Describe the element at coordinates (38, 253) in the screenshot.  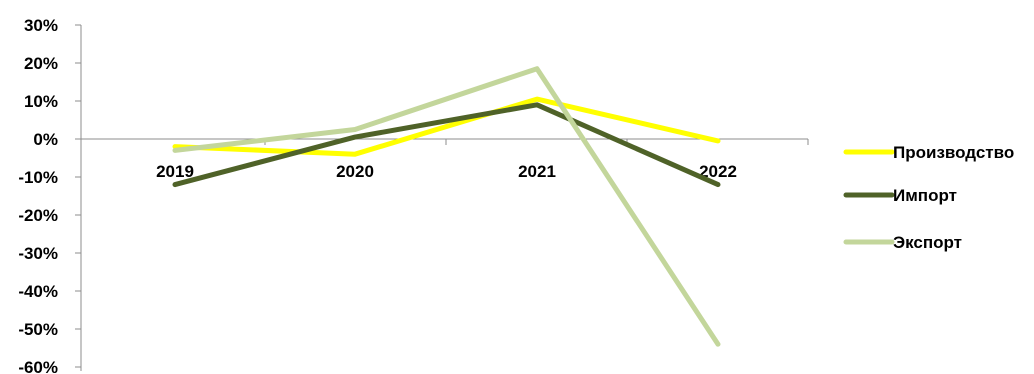
I see `y-tick-label: -30%` at that location.